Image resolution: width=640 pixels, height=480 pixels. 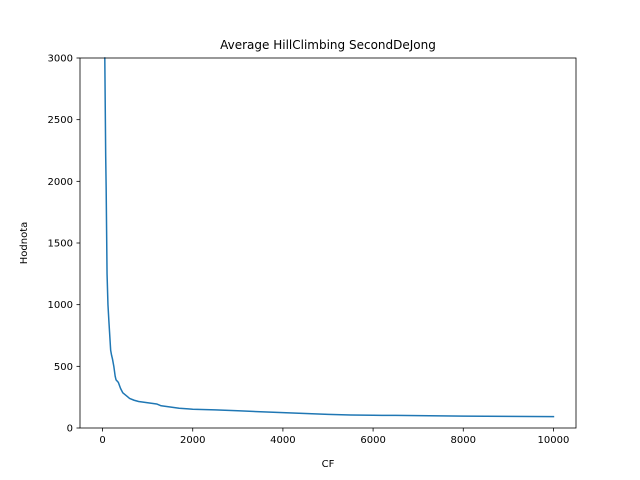 I want to click on y-tick-label: 2500, so click(x=60, y=120).